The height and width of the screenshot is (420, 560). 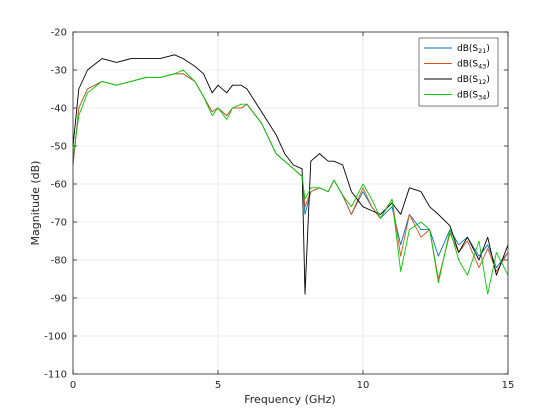 I want to click on y-tick-label: -100, so click(x=55, y=337).